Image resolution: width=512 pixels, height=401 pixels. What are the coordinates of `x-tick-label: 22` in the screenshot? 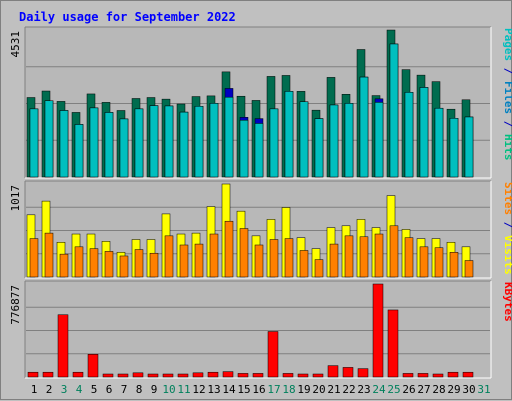 It's located at (348, 389).